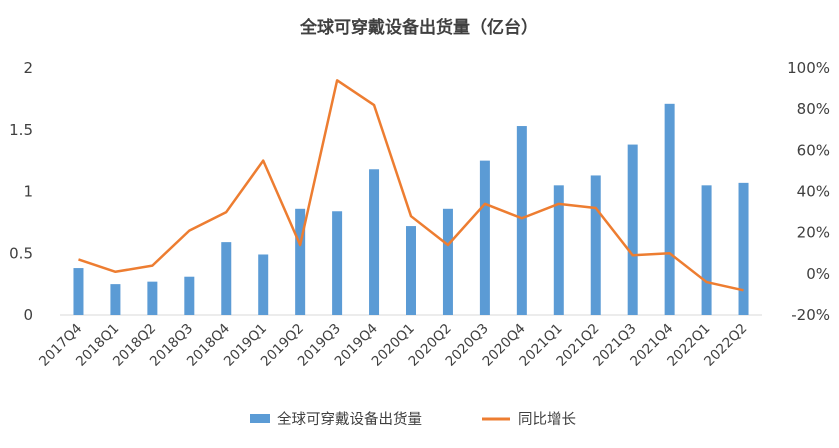 This screenshot has height=448, width=839. I want to click on legend-label-bar: 全球可穿戴设备出货量, so click(349, 419).